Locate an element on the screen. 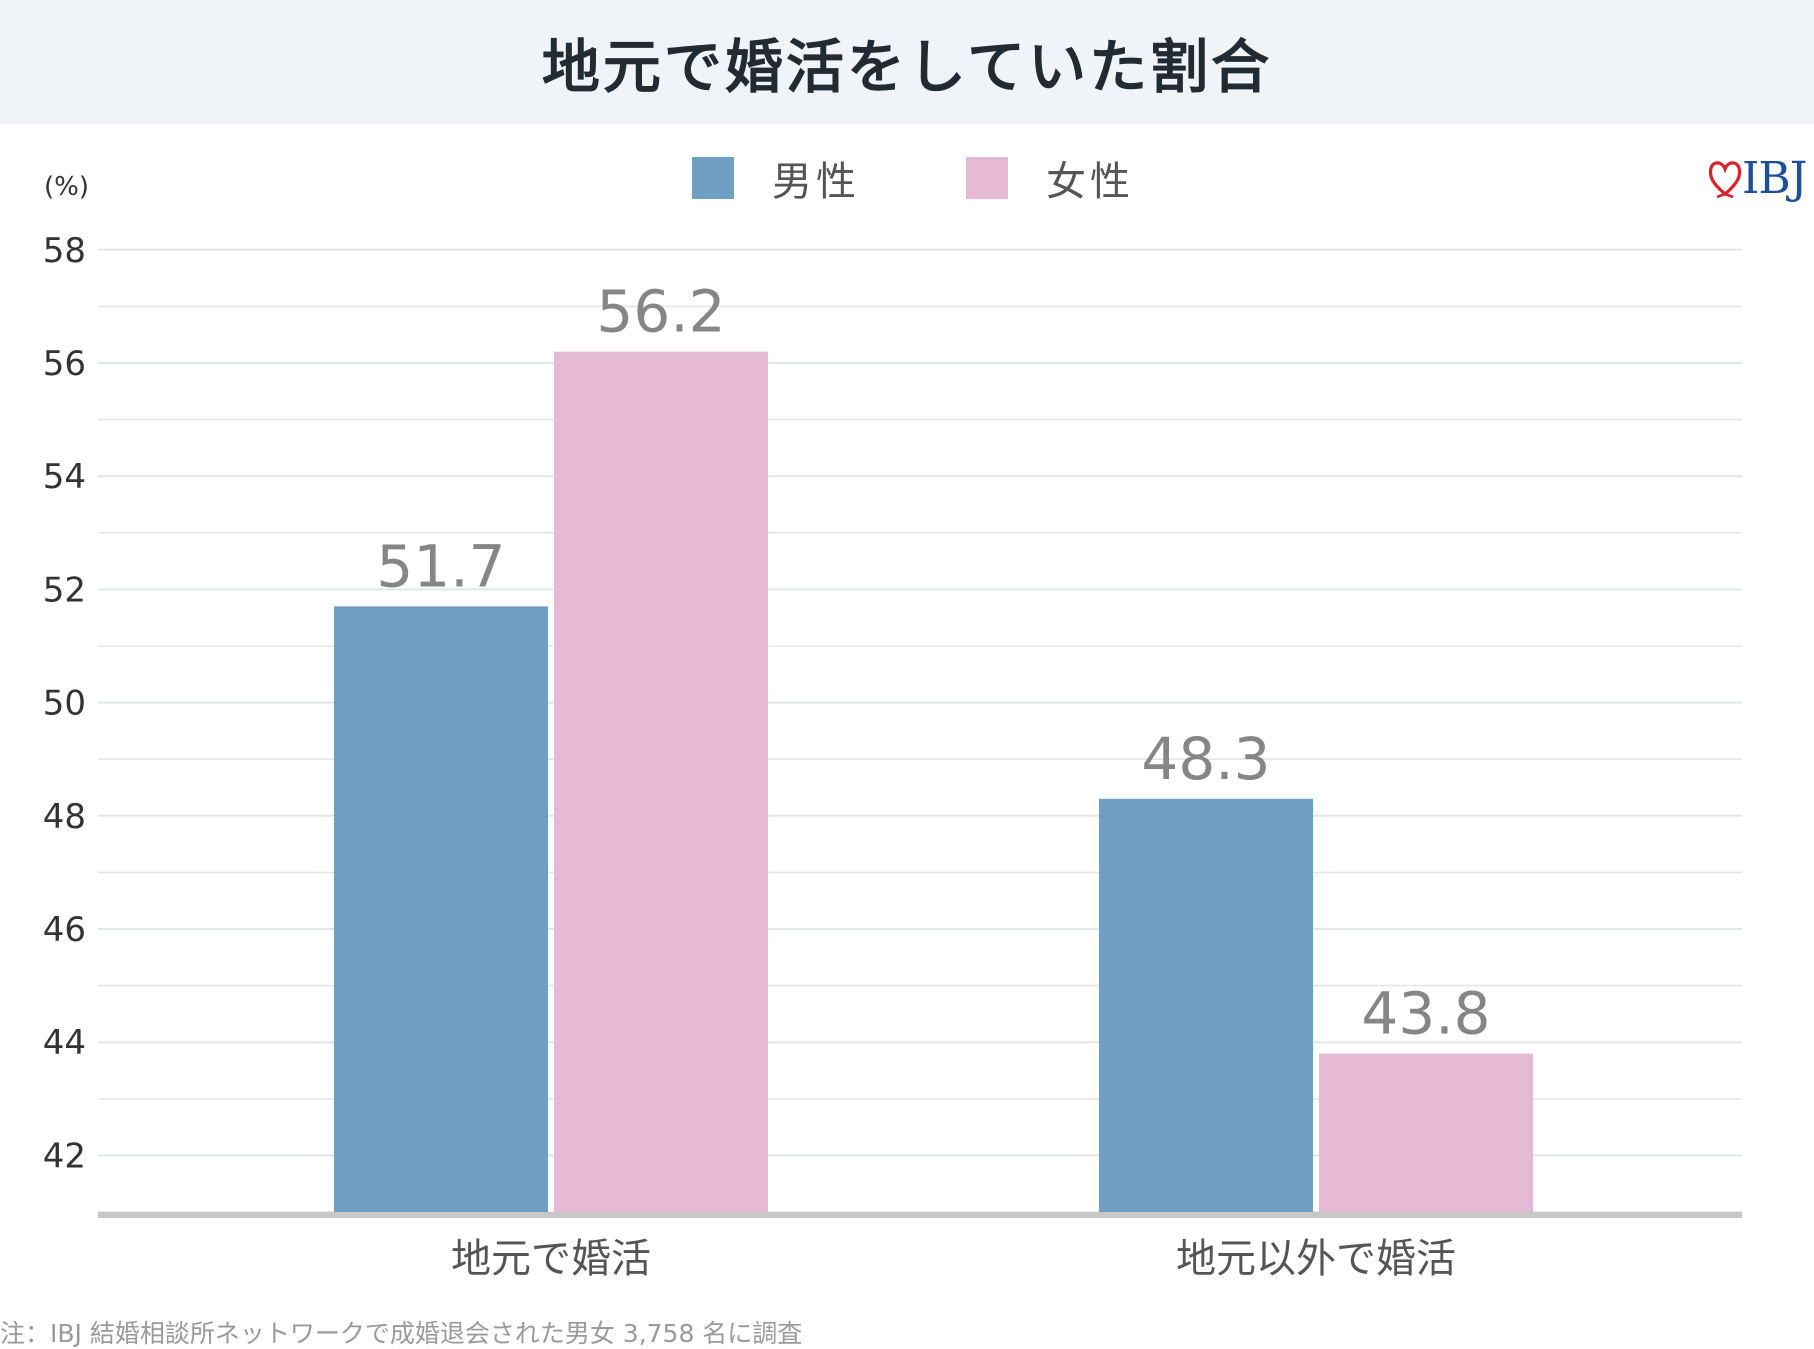 This screenshot has width=1814, height=1349. y-tick-label: 42 is located at coordinates (64, 1156).